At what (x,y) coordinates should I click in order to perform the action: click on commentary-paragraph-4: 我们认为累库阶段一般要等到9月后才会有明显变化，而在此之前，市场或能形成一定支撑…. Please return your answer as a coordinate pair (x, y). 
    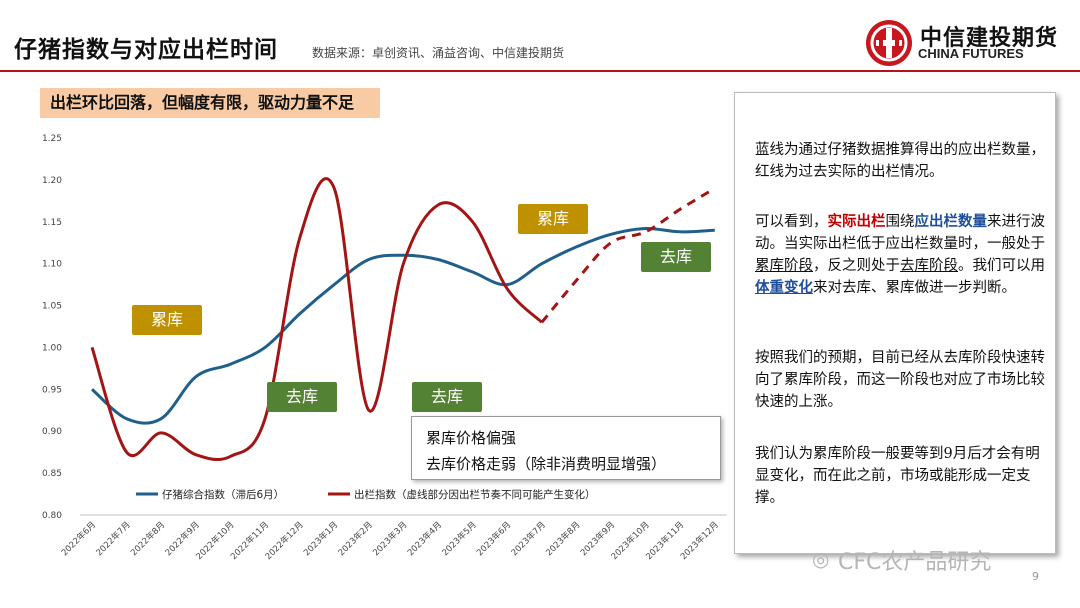
    Looking at the image, I should click on (897, 476).